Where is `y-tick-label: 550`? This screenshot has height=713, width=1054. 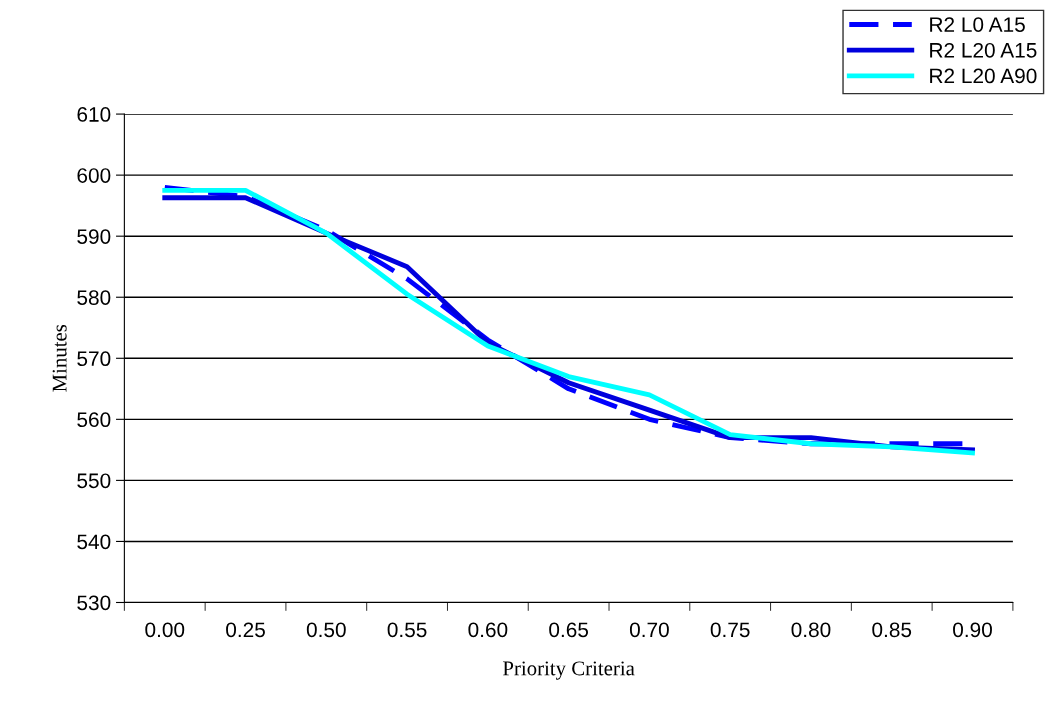 y-tick-label: 550 is located at coordinates (94, 481).